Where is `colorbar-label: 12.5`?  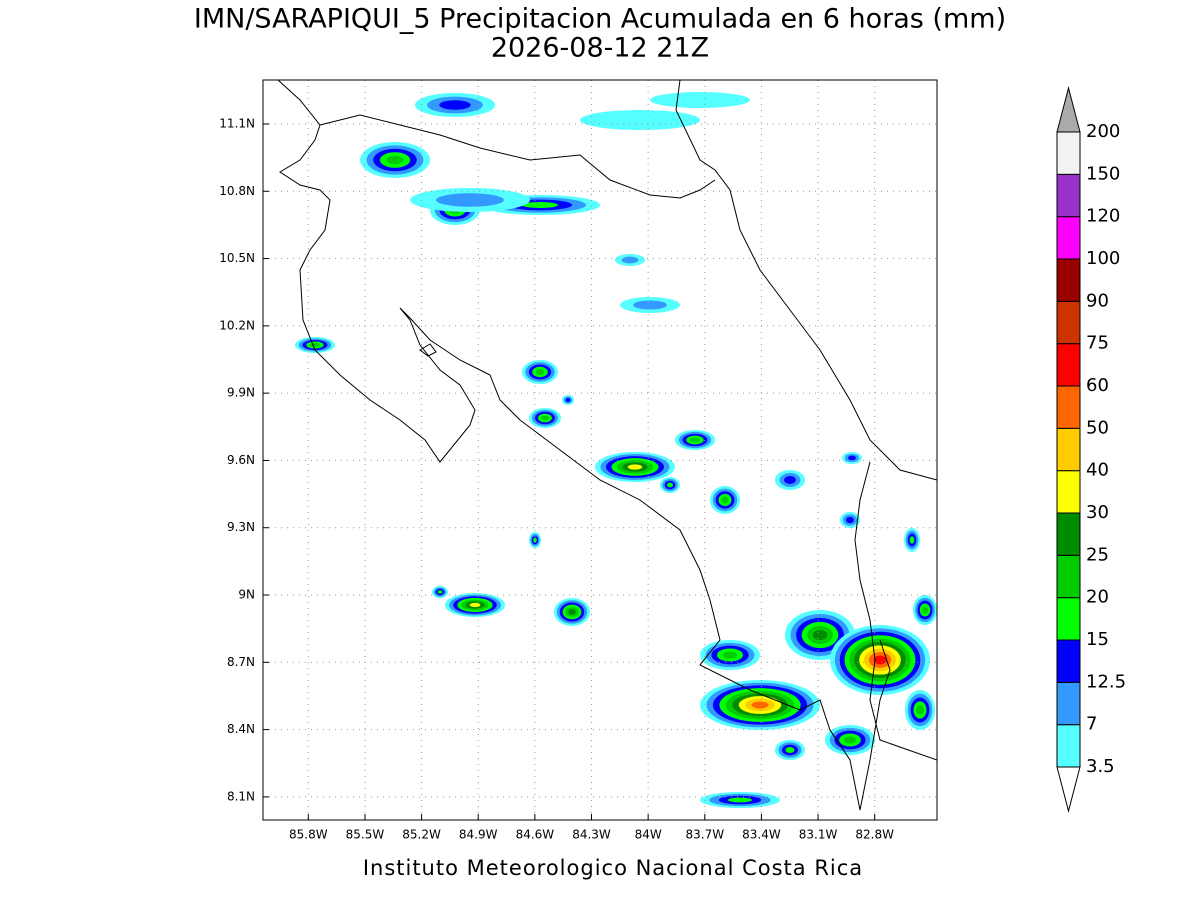 colorbar-label: 12.5 is located at coordinates (1106, 681).